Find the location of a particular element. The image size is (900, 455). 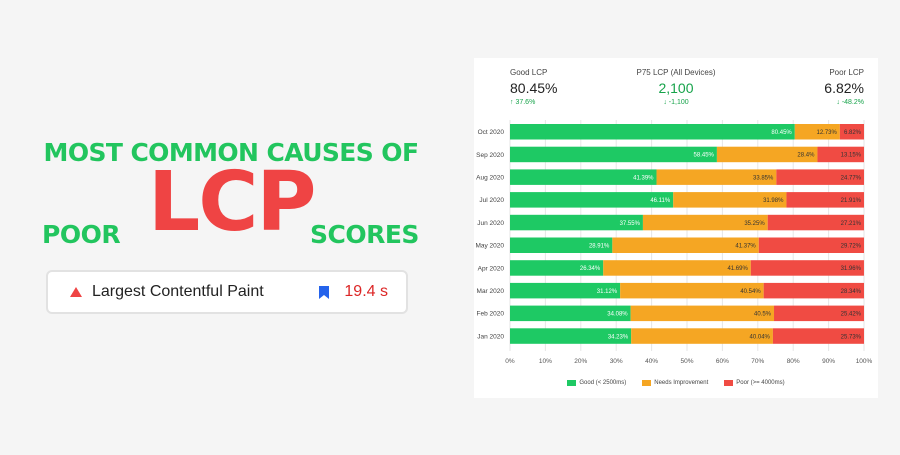

headline-line1: MOST COMMON CAUSES OF is located at coordinates (231, 152).